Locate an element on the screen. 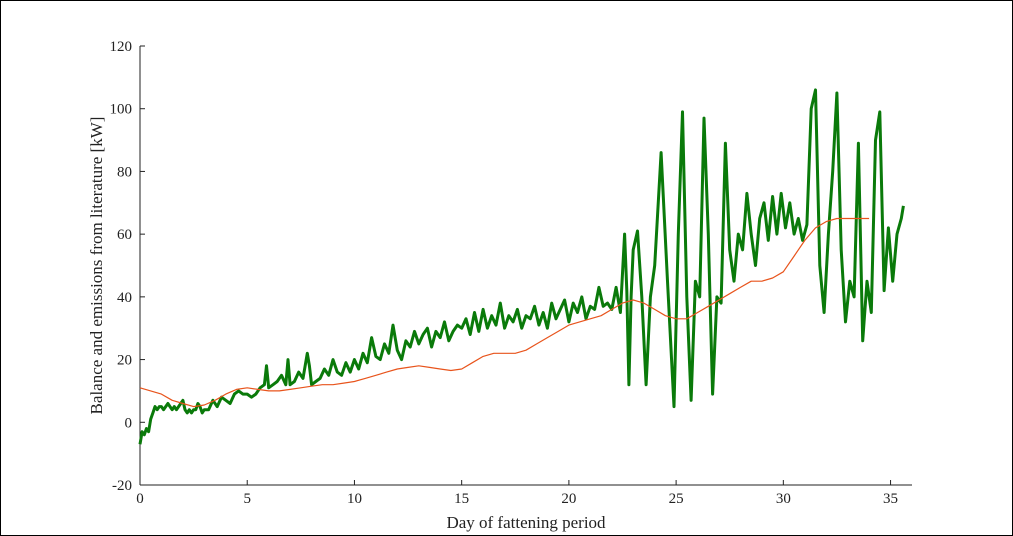 The width and height of the screenshot is (1013, 536). x-tick-label: 0 is located at coordinates (140, 499).